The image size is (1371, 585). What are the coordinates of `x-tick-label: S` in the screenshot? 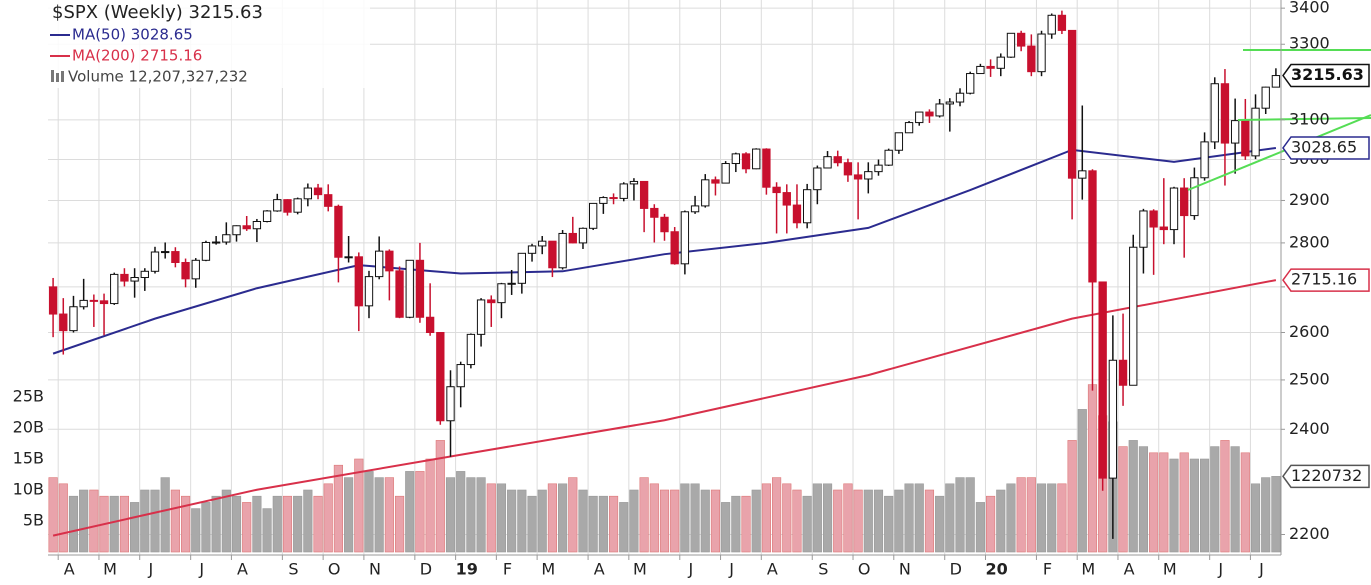 It's located at (293, 569).